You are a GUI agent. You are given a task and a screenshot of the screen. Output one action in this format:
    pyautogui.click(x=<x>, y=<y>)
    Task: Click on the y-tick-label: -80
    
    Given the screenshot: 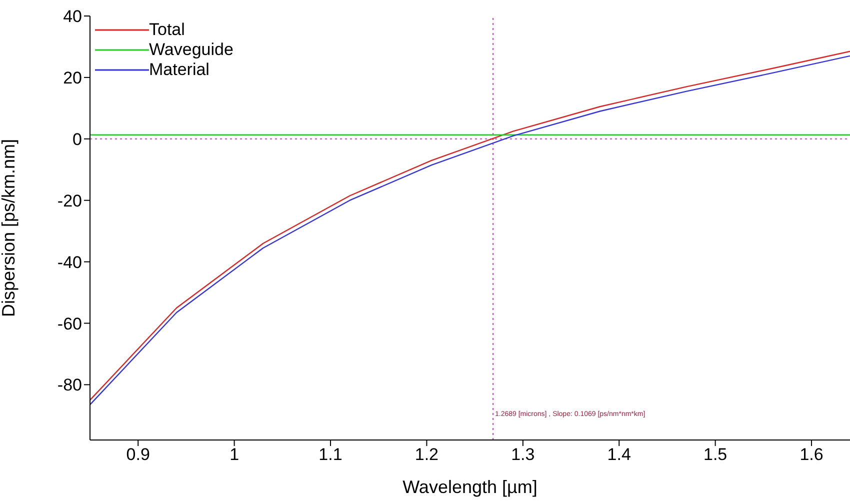 What is the action you would take?
    pyautogui.click(x=69, y=385)
    